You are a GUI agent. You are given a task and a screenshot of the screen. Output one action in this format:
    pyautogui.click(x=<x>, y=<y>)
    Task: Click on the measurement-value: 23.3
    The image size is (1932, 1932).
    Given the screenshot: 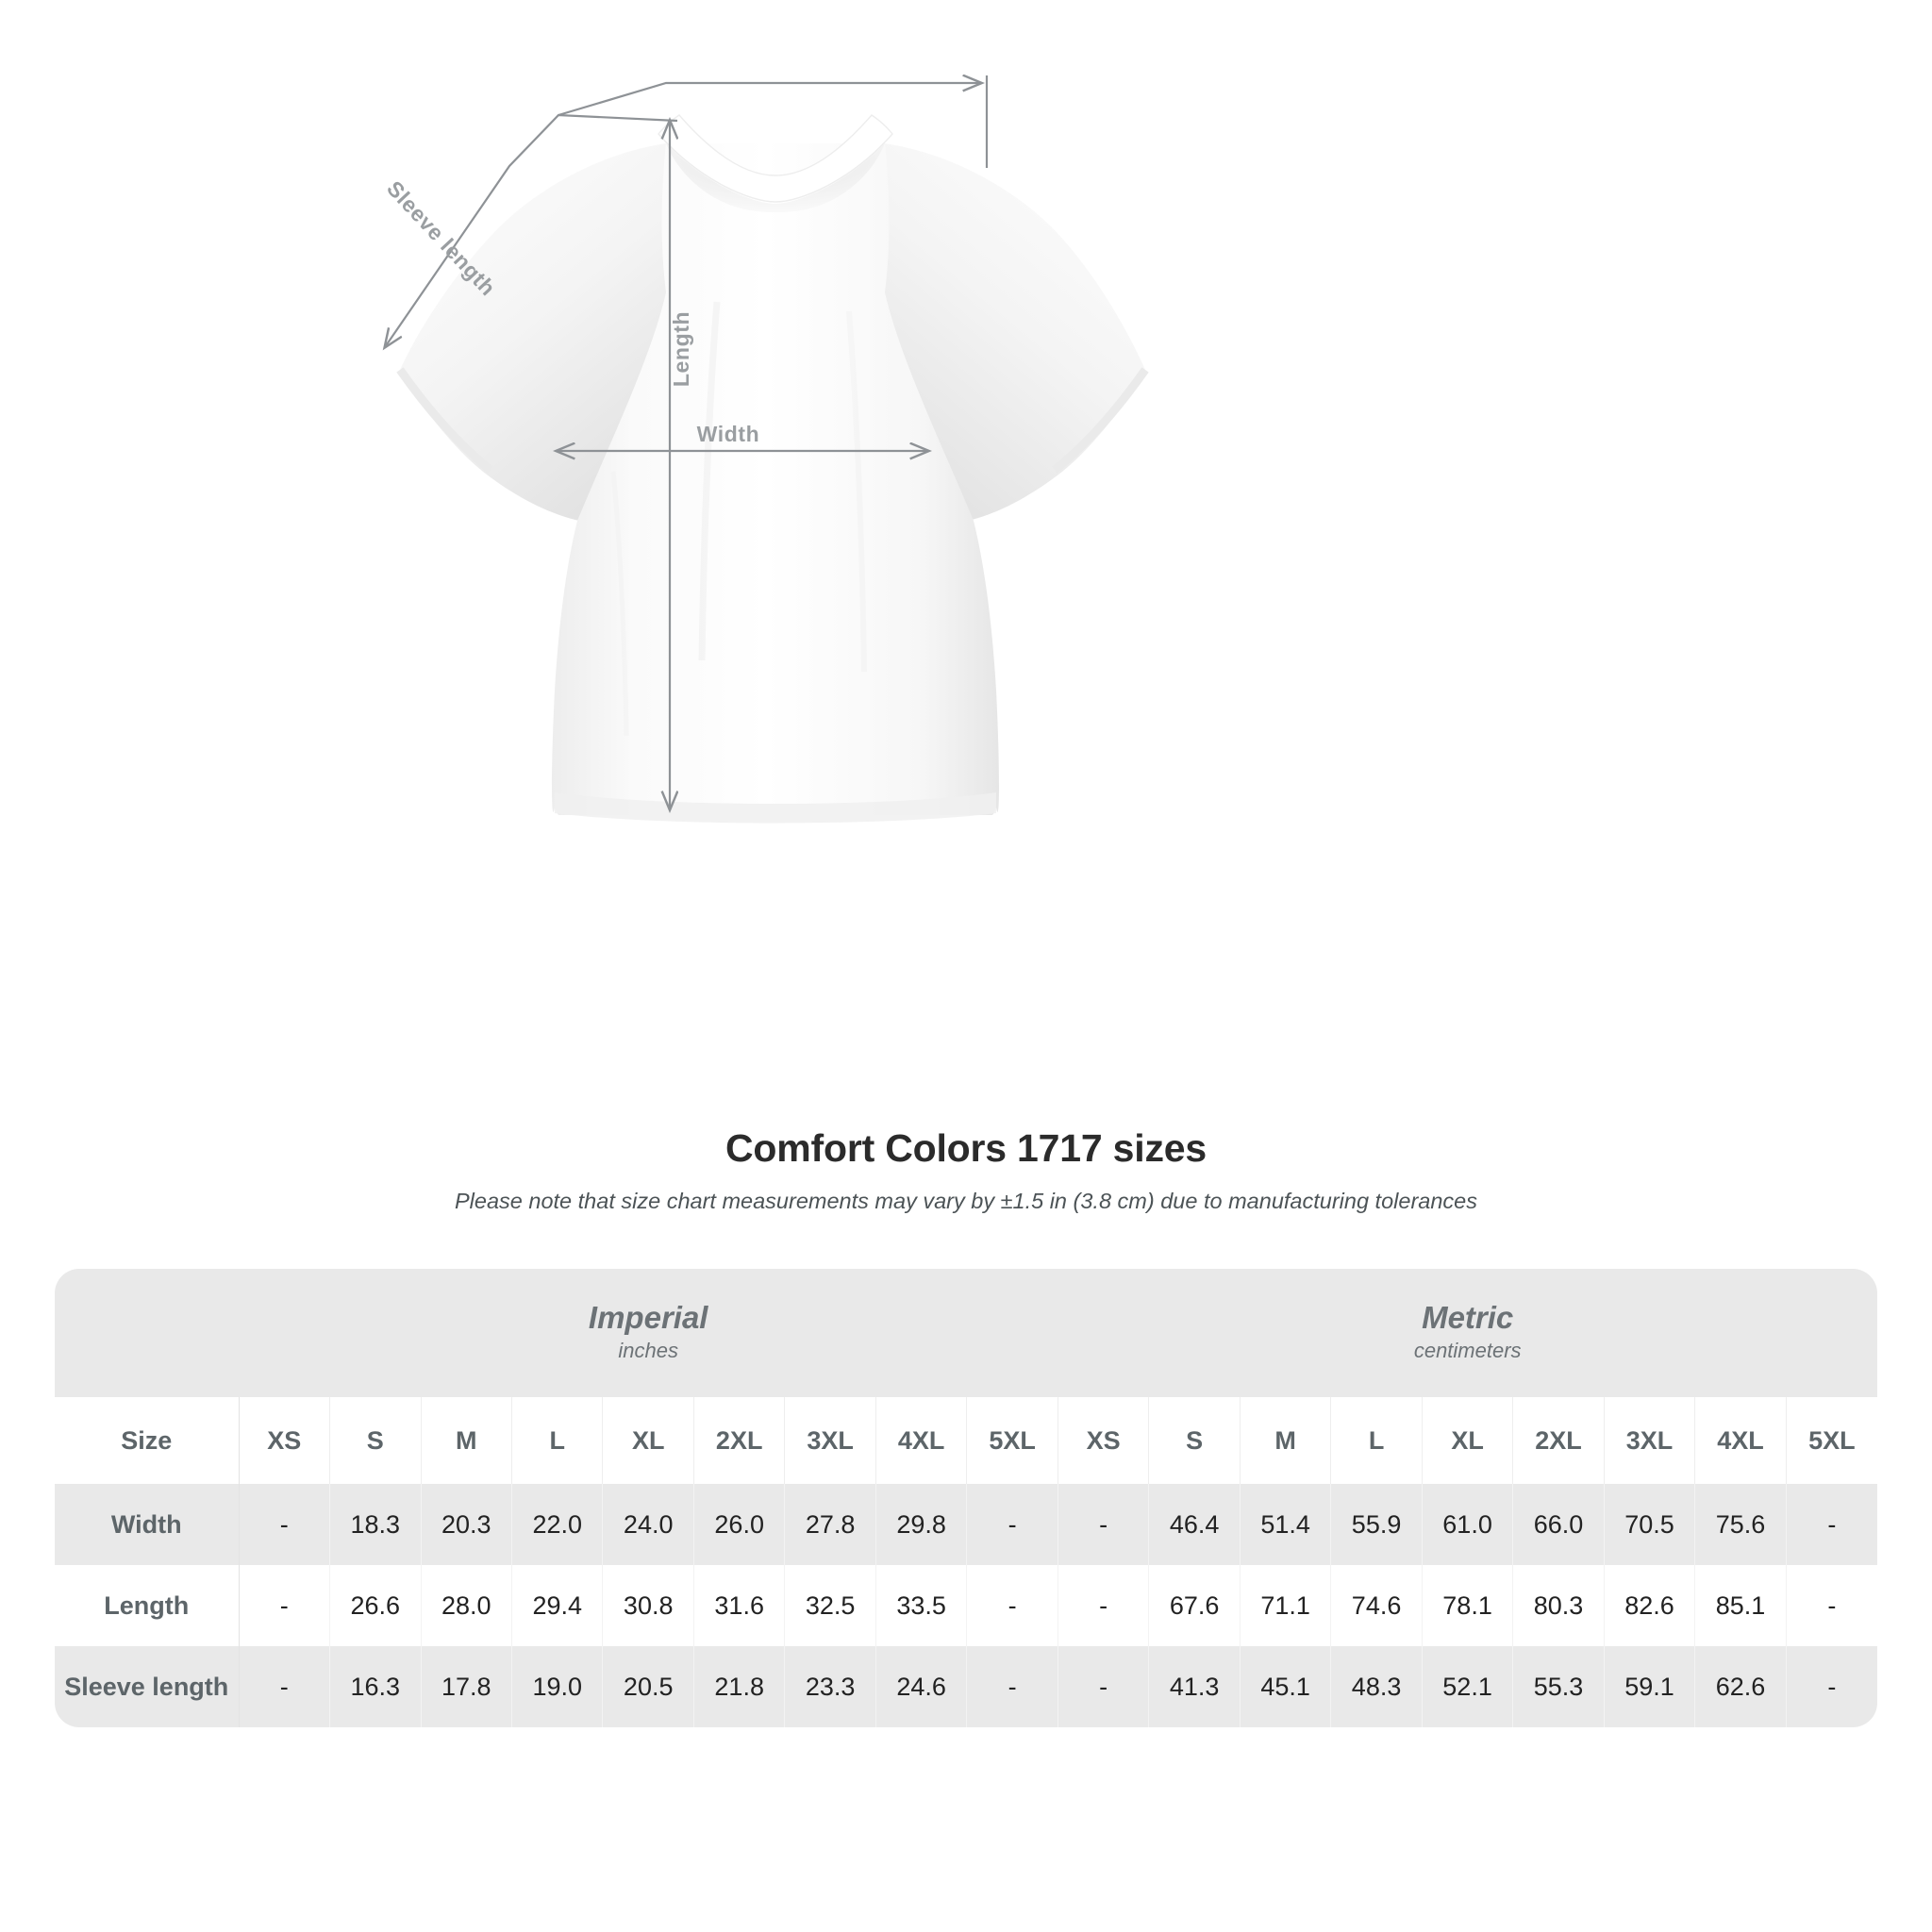 What is the action you would take?
    pyautogui.click(x=830, y=1687)
    